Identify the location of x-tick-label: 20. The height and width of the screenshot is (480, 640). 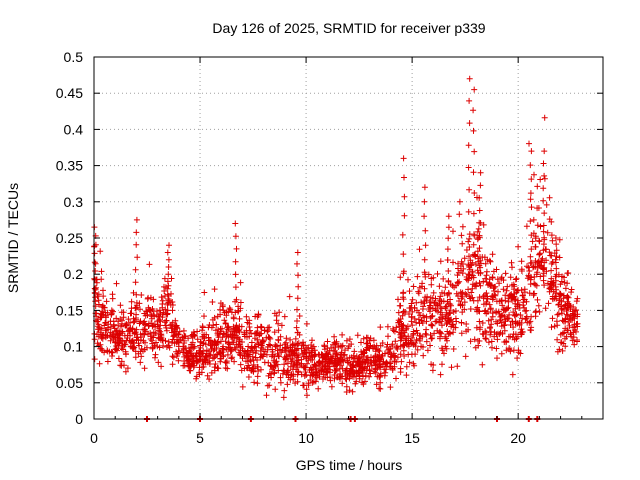
(518, 438).